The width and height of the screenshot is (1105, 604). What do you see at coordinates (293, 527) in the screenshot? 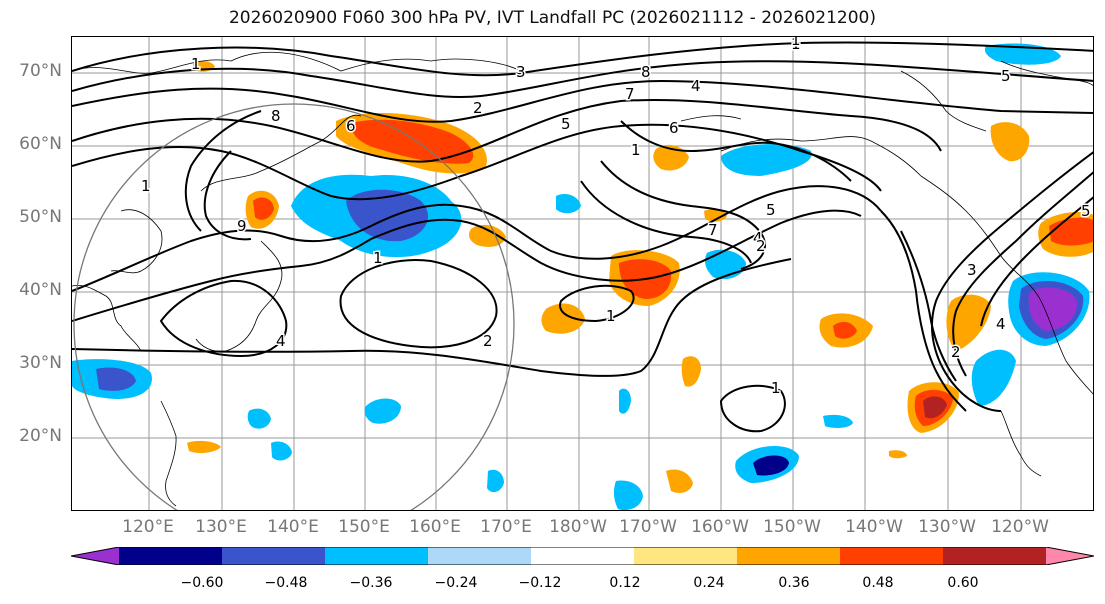
I see `lon-label-140e: 140°E` at bounding box center [293, 527].